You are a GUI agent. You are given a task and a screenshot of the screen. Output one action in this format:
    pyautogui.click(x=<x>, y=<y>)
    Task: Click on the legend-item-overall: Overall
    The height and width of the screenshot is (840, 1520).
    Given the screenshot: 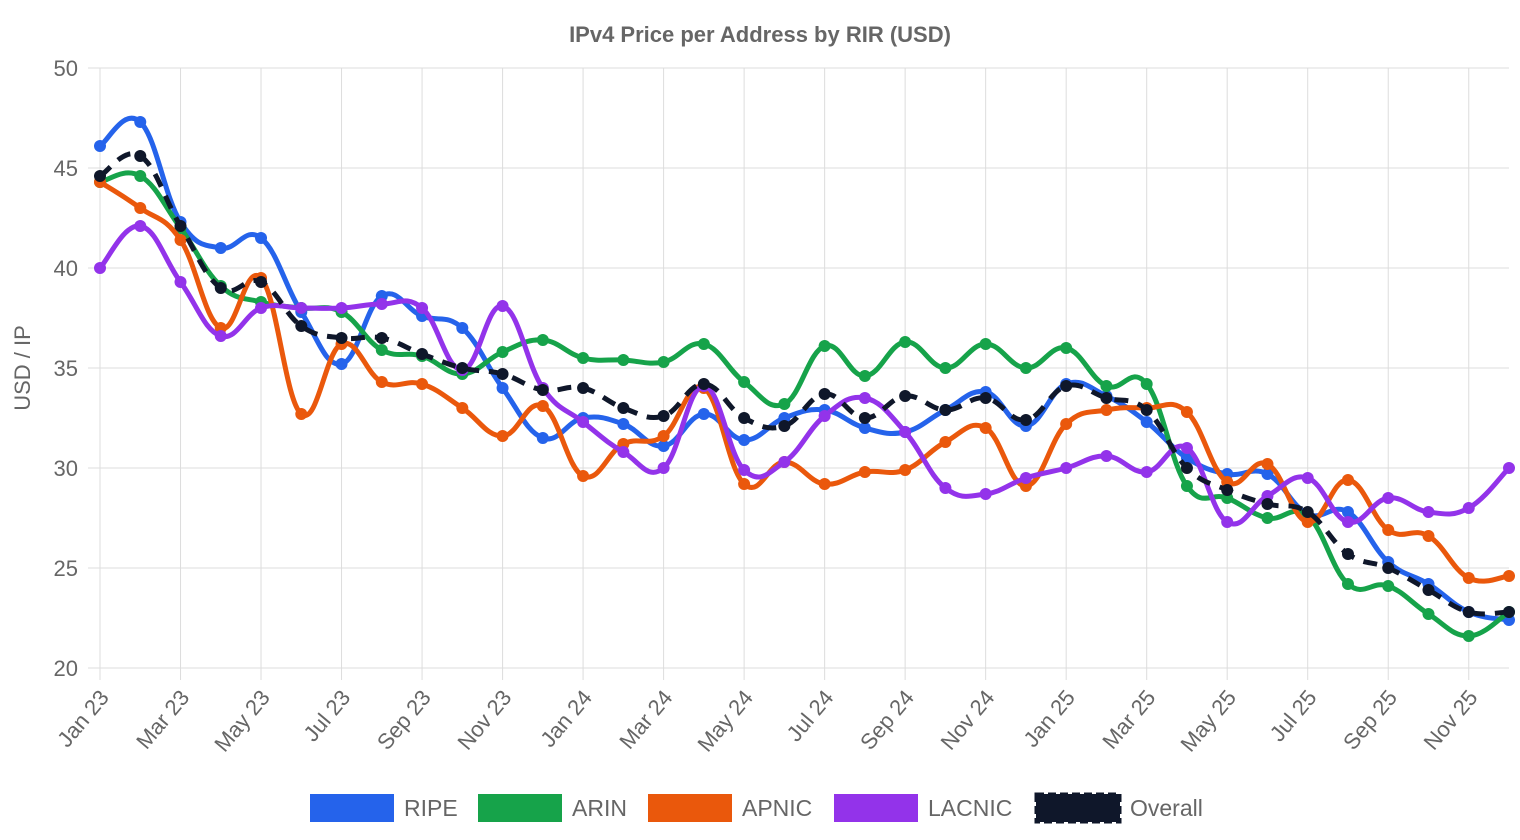 What is the action you would take?
    pyautogui.click(x=1118, y=808)
    